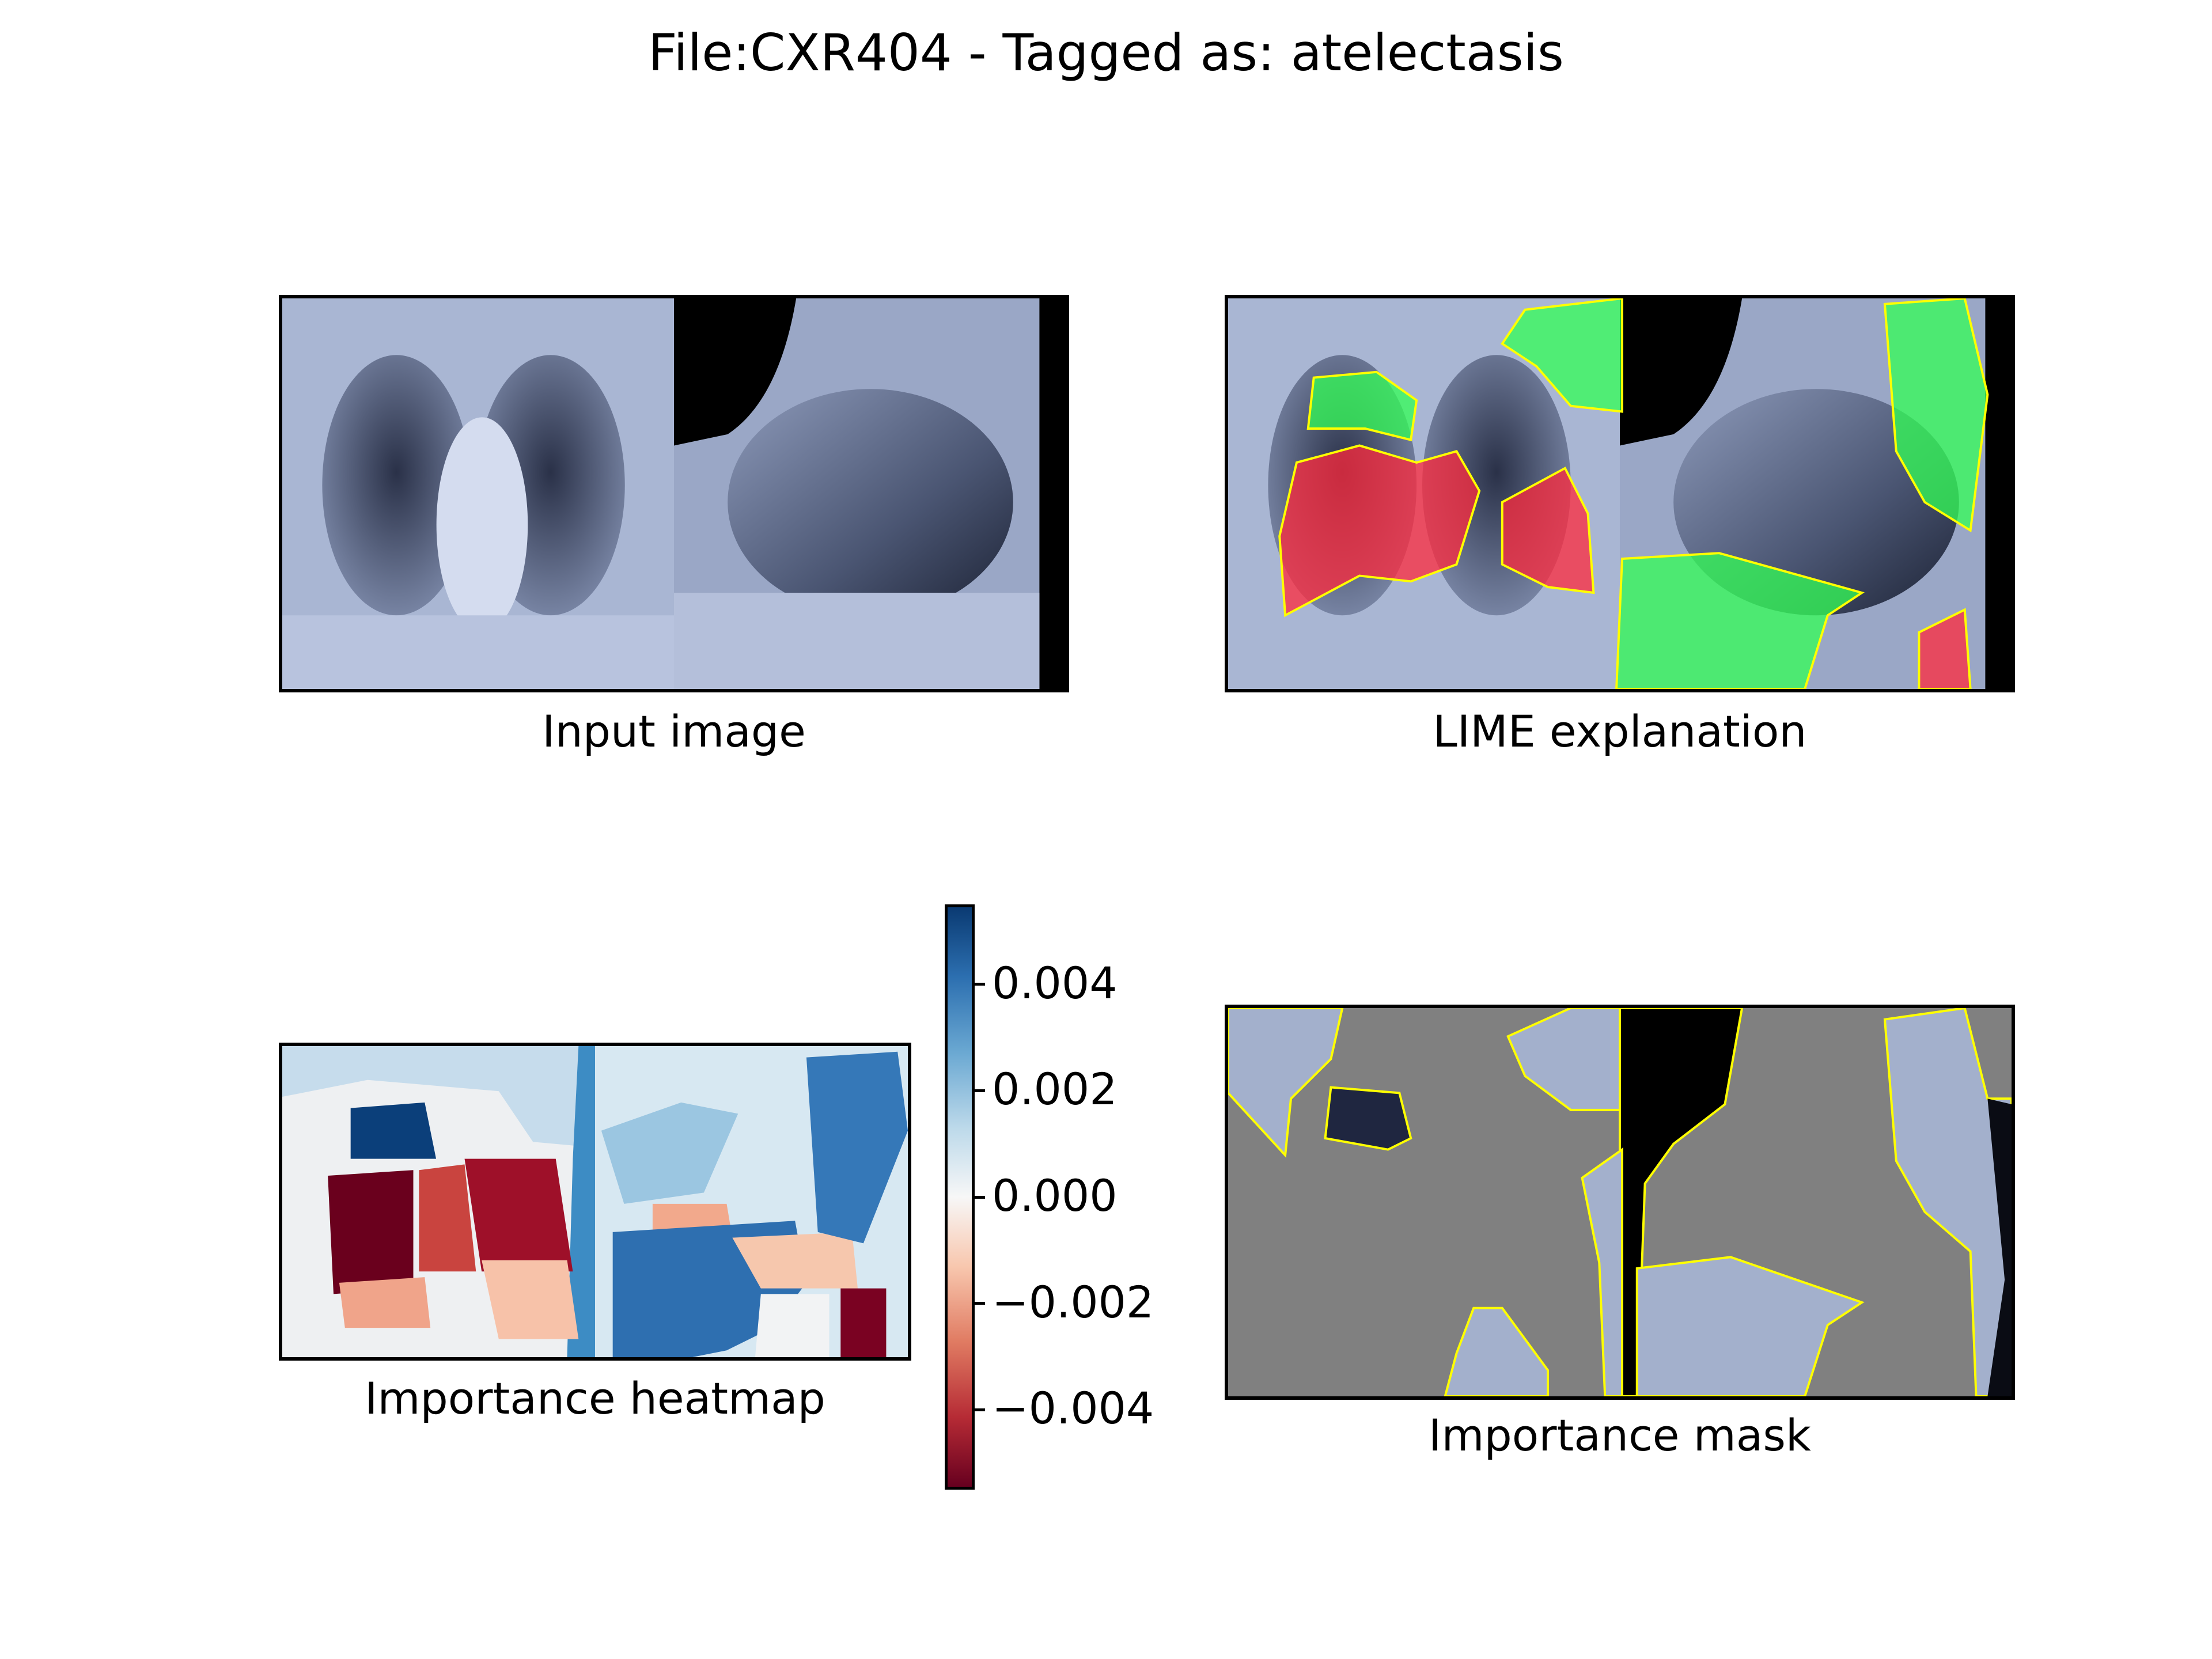 This screenshot has height=1659, width=2212. I want to click on colorbar-tick-label: −0.004, so click(1073, 1408).